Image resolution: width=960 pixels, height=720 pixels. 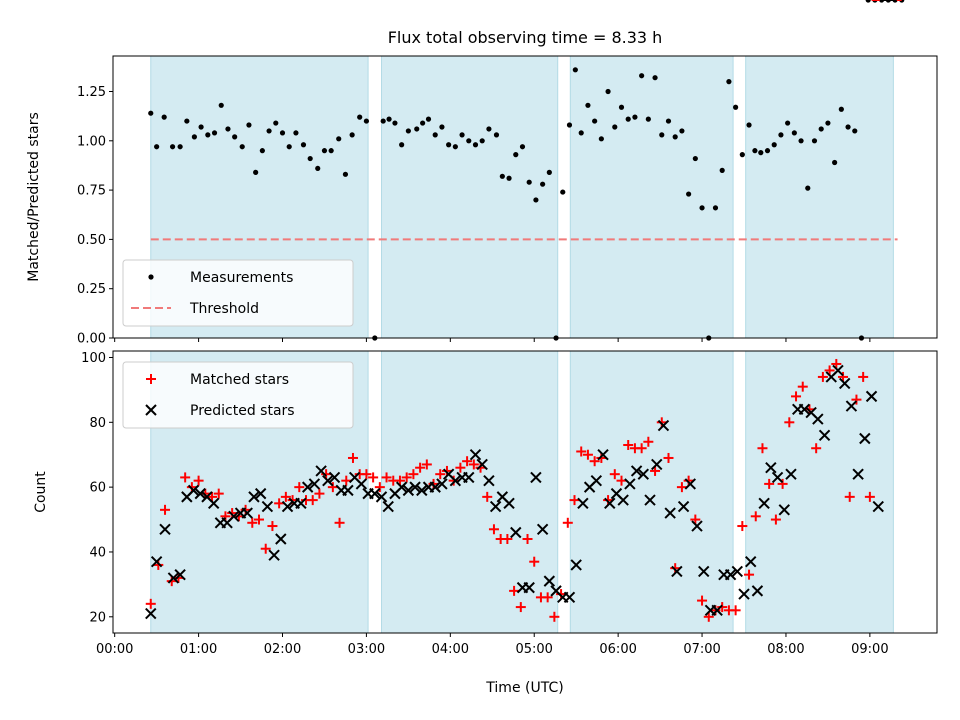 What do you see at coordinates (238, 293) in the screenshot?
I see `legend-box` at bounding box center [238, 293].